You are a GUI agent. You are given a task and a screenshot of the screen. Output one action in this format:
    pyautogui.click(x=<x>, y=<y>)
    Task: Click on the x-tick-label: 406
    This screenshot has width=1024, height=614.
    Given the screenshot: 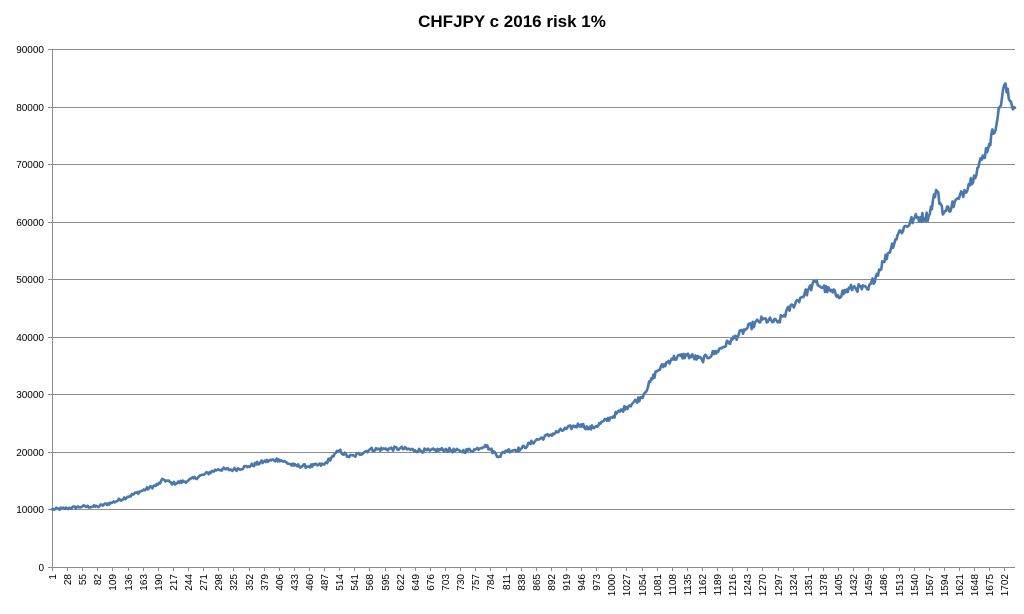 What is the action you would take?
    pyautogui.click(x=280, y=582)
    